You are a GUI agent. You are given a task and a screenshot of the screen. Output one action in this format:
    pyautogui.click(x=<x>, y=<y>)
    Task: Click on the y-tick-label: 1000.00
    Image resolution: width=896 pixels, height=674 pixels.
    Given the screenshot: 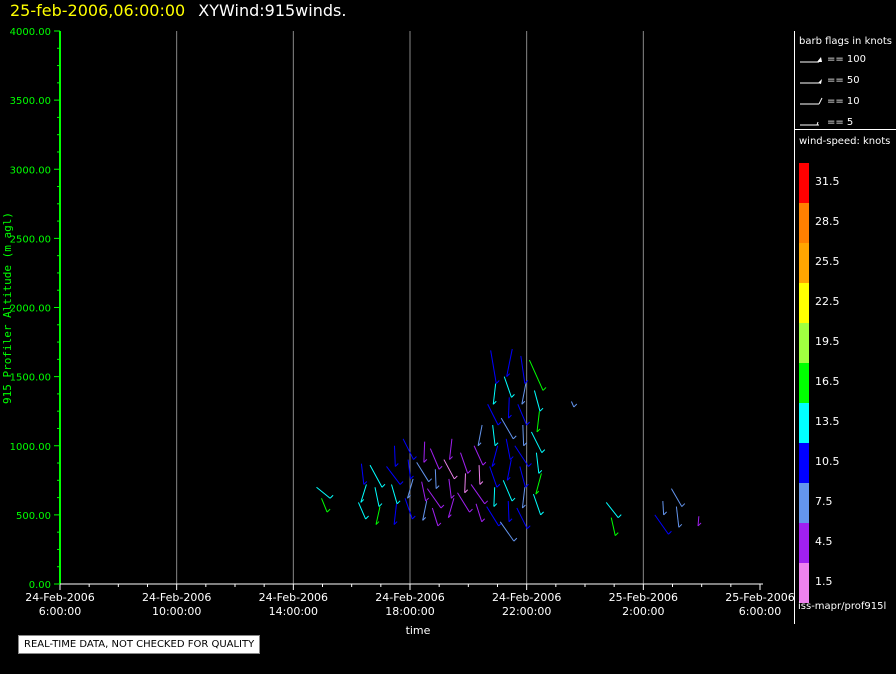 What is the action you would take?
    pyautogui.click(x=30, y=447)
    